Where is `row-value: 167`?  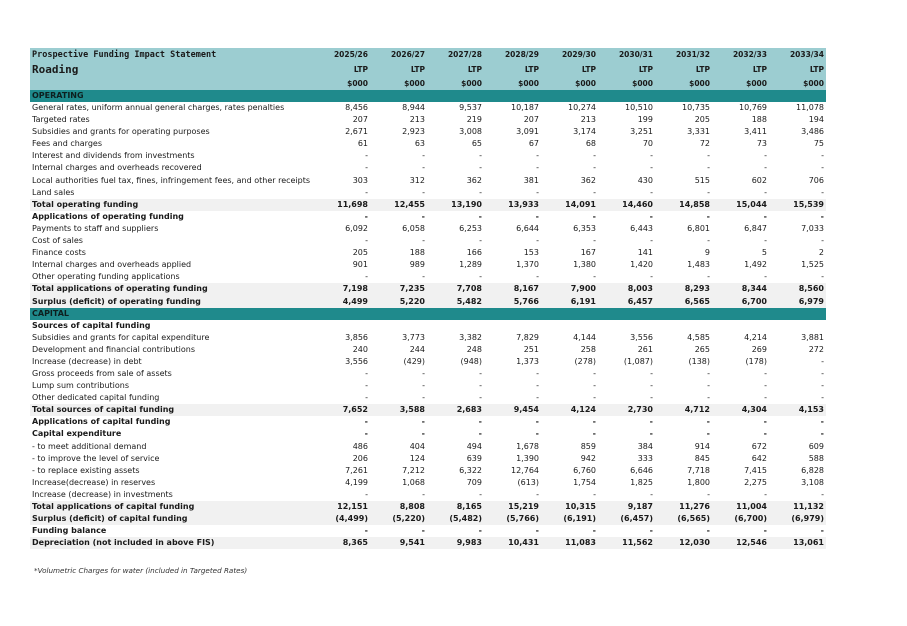 row-value: 167 is located at coordinates (588, 253).